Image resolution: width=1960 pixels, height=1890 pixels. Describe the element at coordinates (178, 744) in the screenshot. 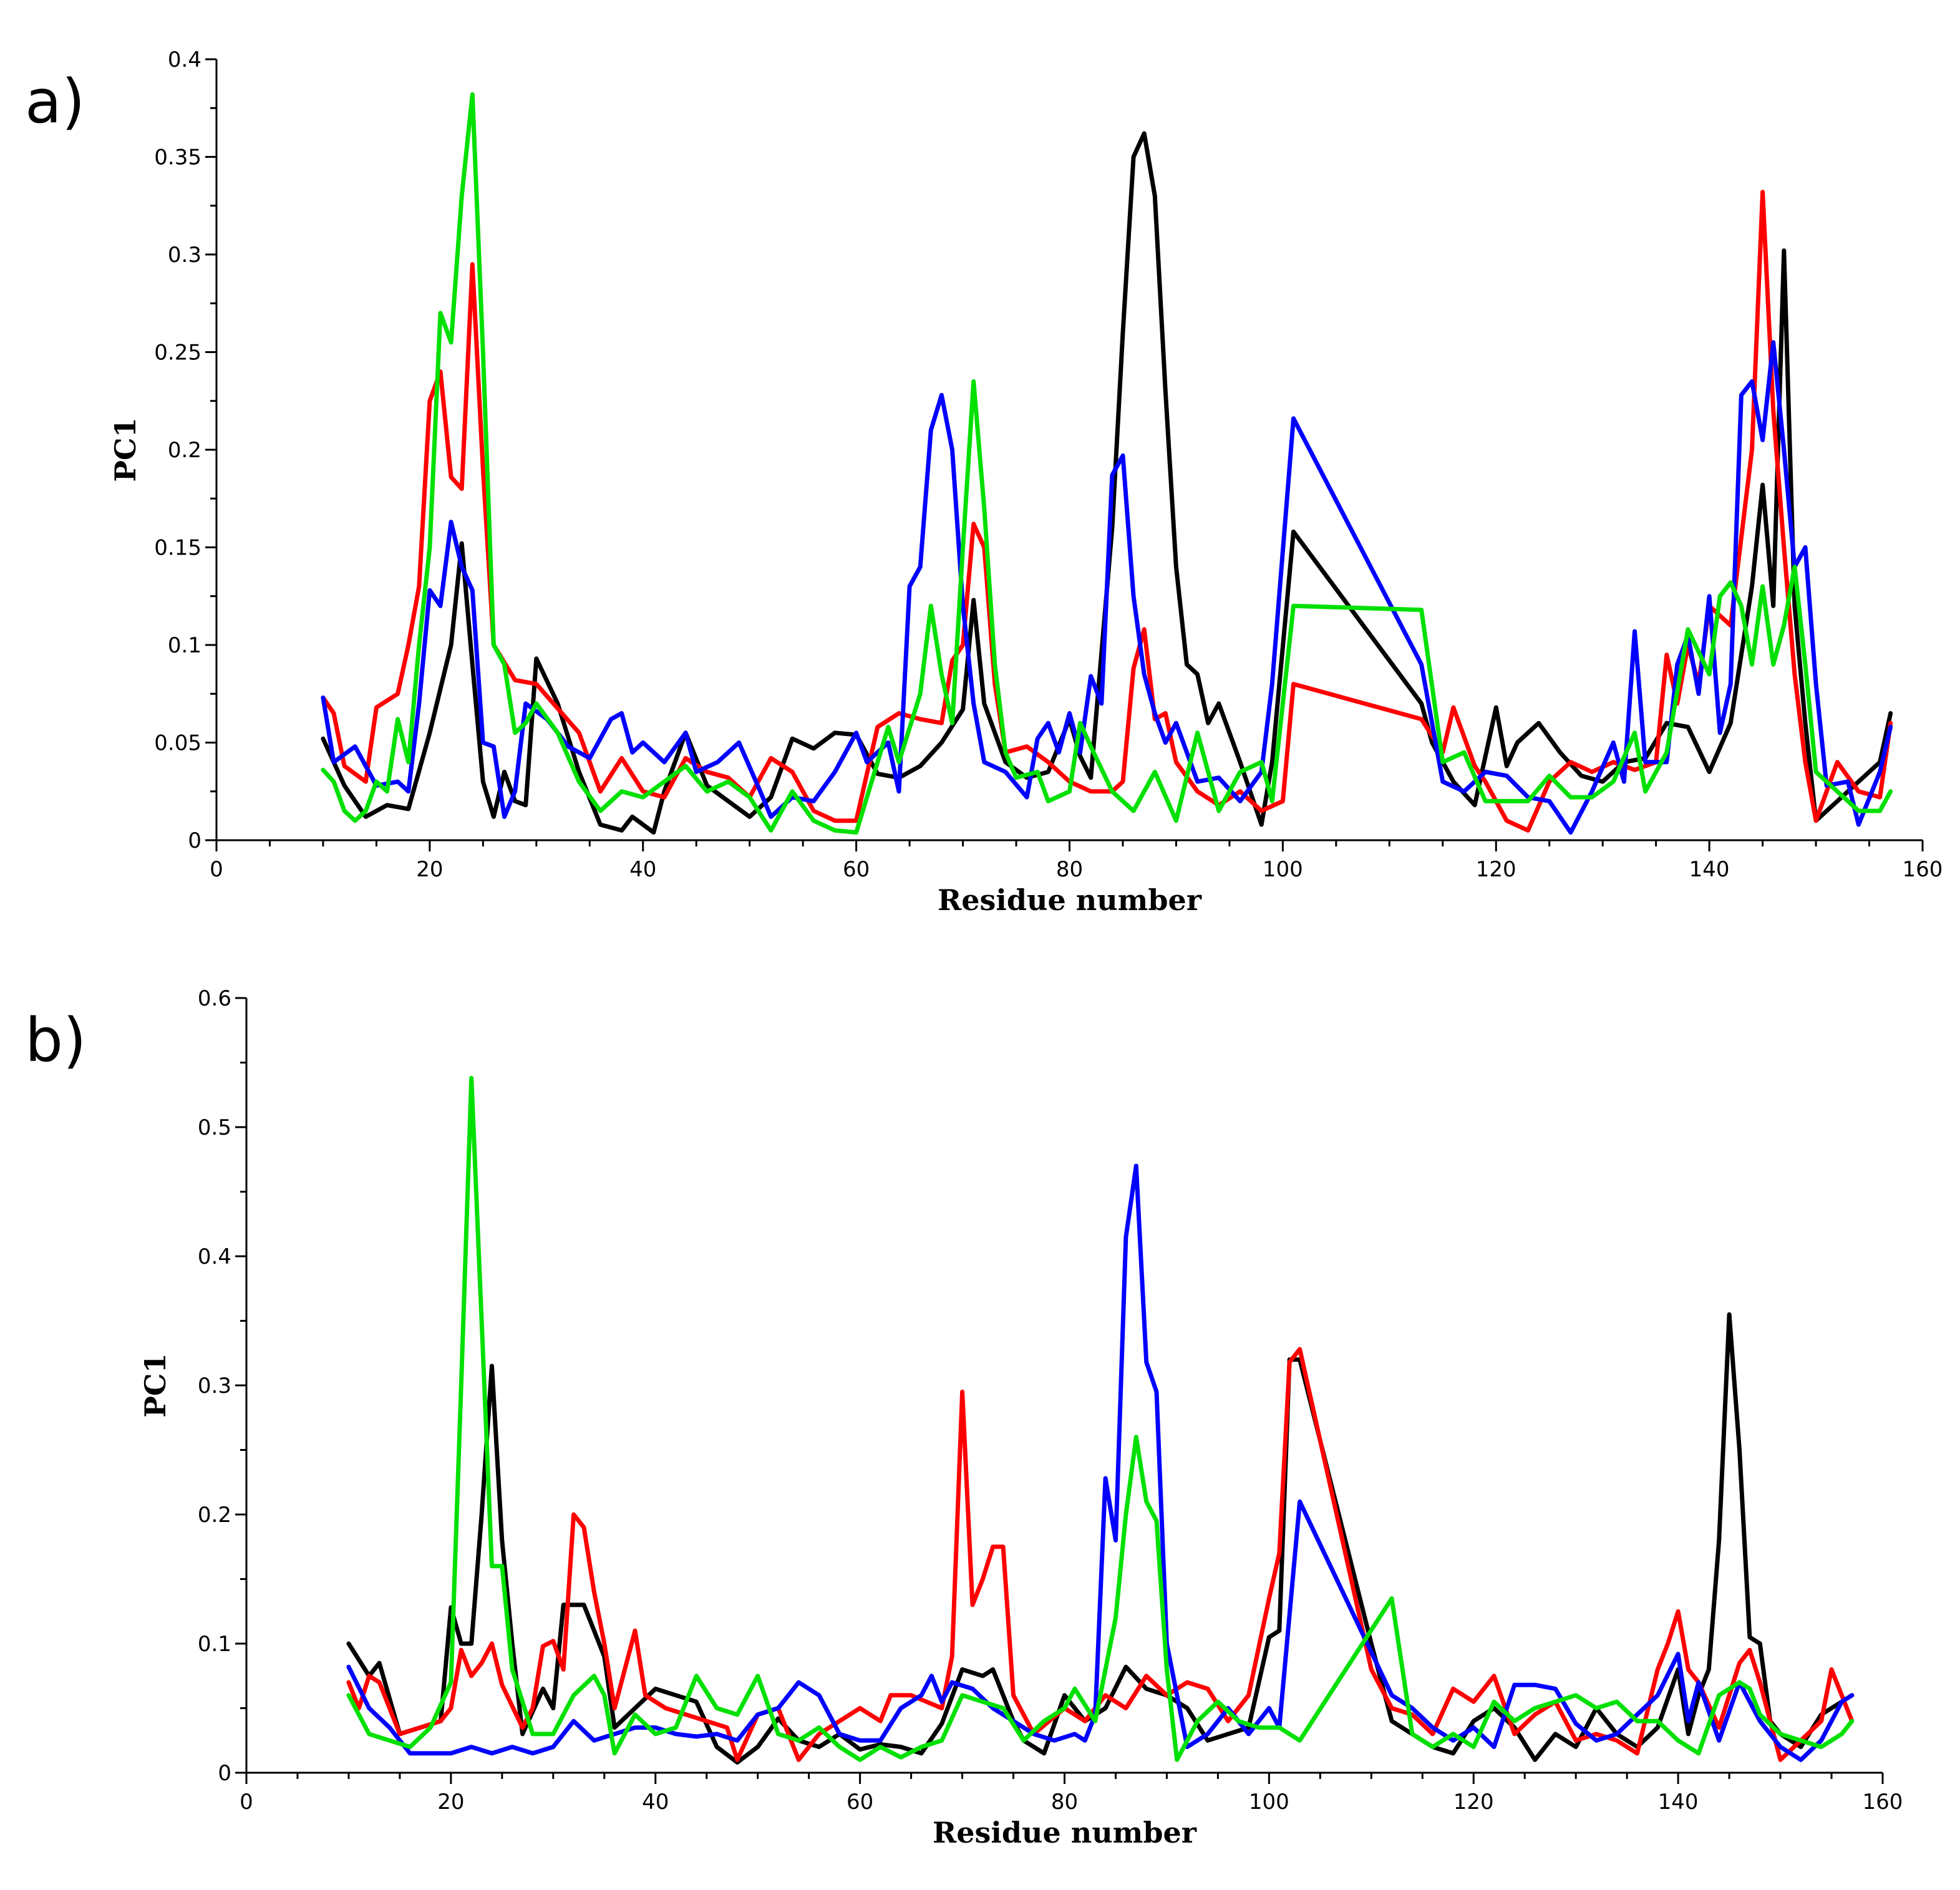

I see `y-tick-label: 0.05` at that location.